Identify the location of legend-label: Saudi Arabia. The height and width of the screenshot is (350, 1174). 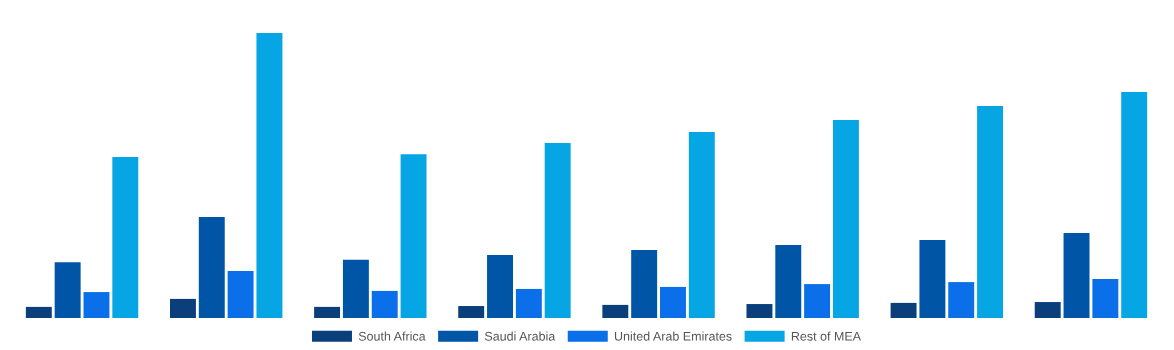
(520, 336).